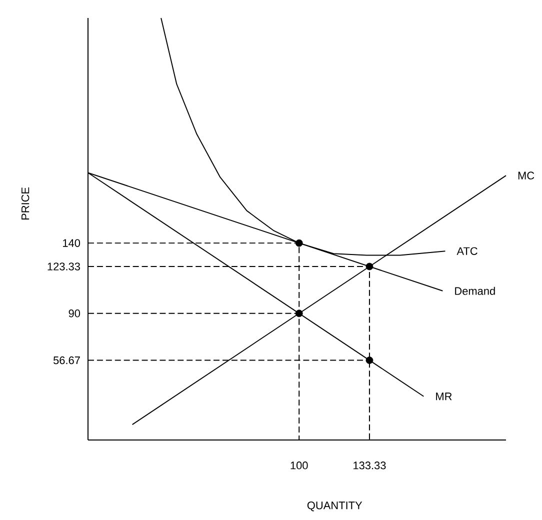 The height and width of the screenshot is (520, 542). Describe the element at coordinates (370, 466) in the screenshot. I see `x-tick-label: 133.33` at that location.